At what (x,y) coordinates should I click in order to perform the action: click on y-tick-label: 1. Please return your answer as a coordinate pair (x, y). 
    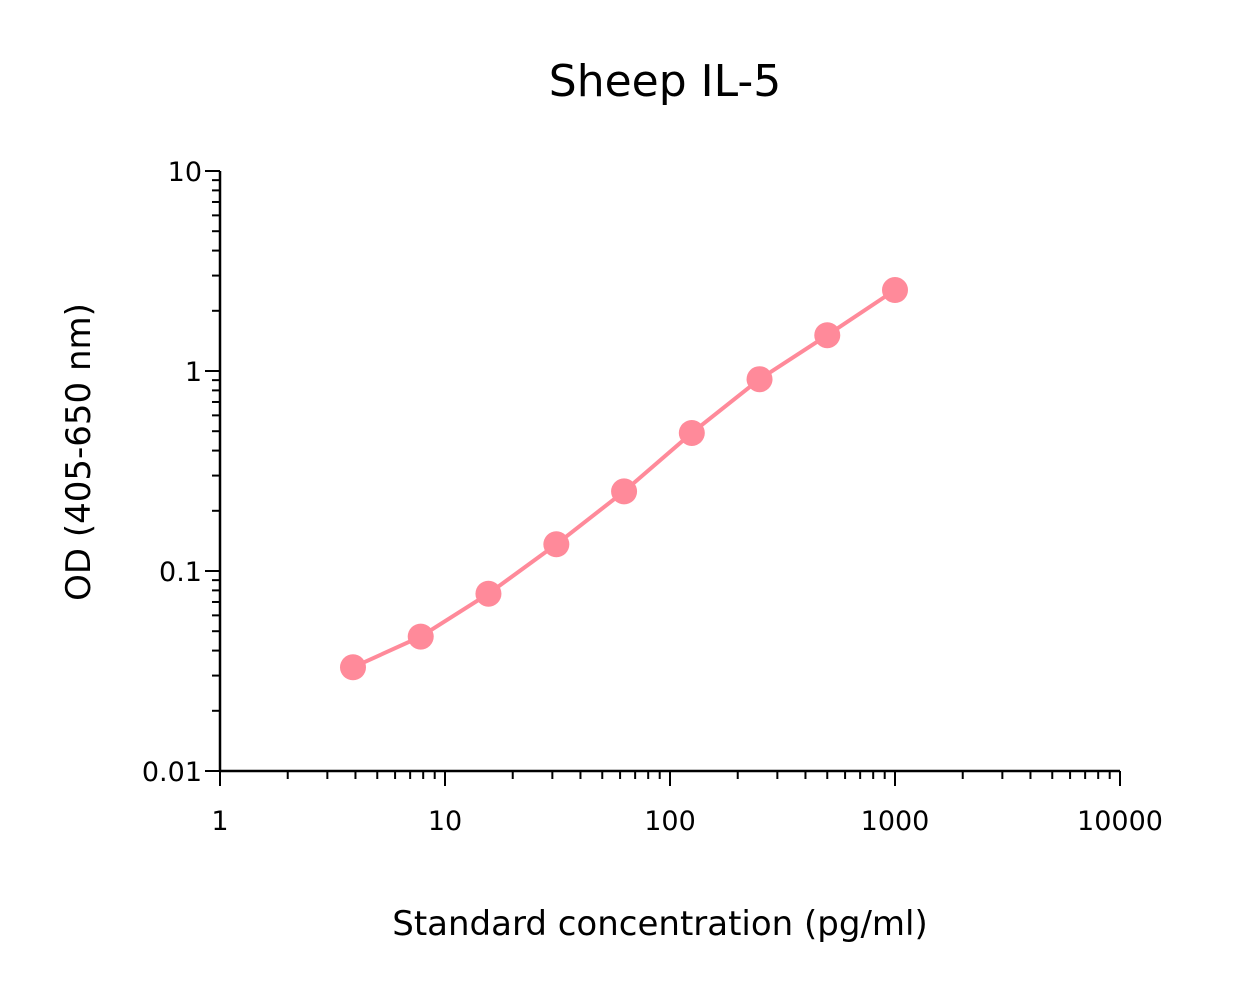
    Looking at the image, I should click on (193, 372).